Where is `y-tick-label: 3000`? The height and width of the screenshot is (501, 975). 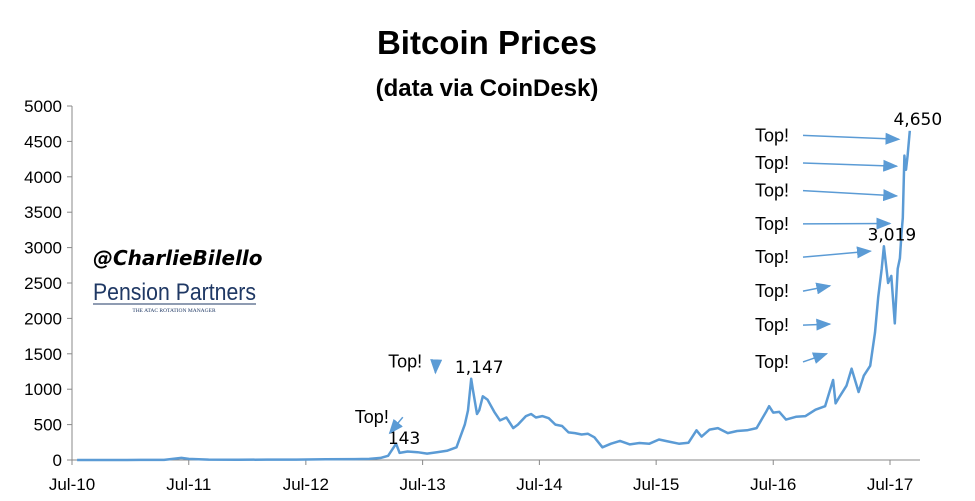
y-tick-label: 3000 is located at coordinates (43, 248).